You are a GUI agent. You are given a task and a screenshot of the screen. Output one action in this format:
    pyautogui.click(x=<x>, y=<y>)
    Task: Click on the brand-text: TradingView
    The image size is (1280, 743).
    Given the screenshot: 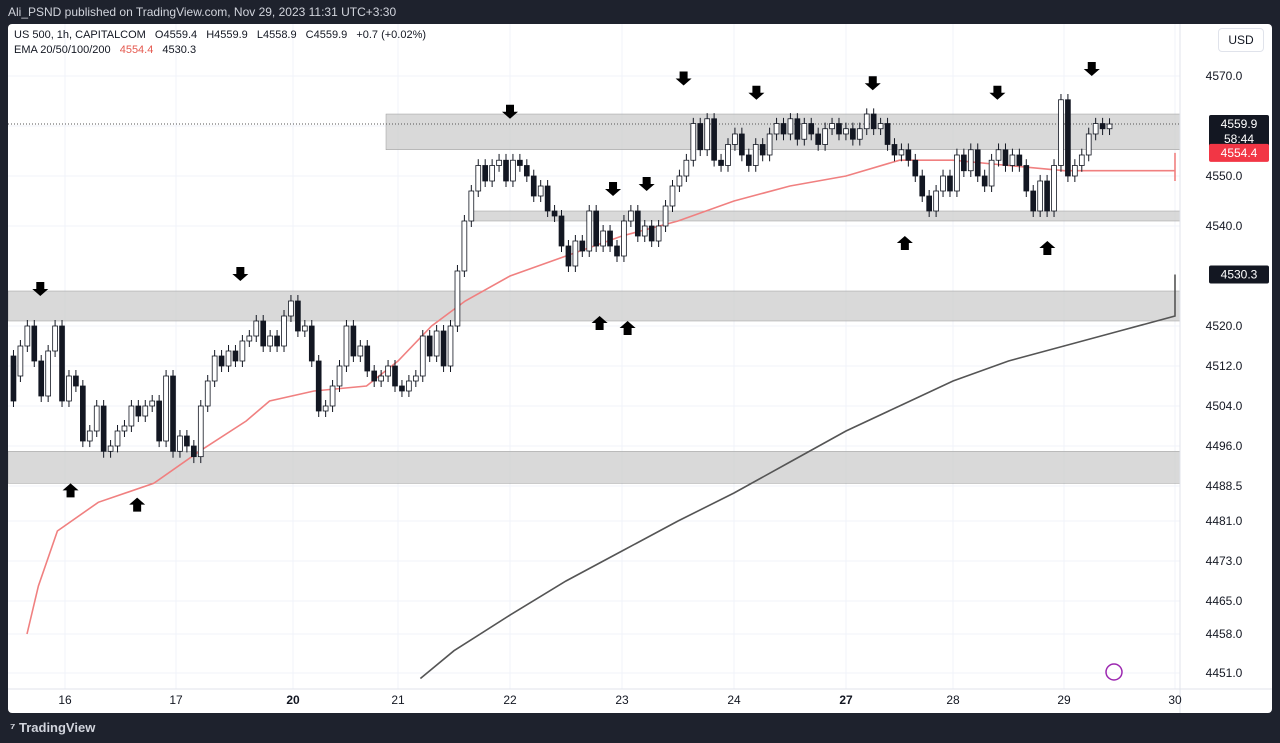 What is the action you would take?
    pyautogui.click(x=57, y=727)
    